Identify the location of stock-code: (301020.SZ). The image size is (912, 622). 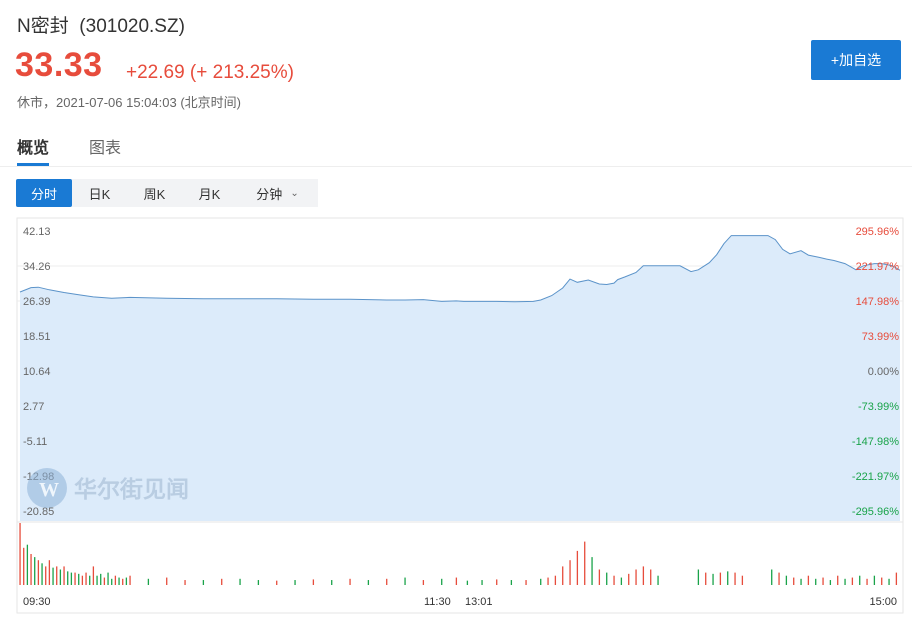
(132, 26).